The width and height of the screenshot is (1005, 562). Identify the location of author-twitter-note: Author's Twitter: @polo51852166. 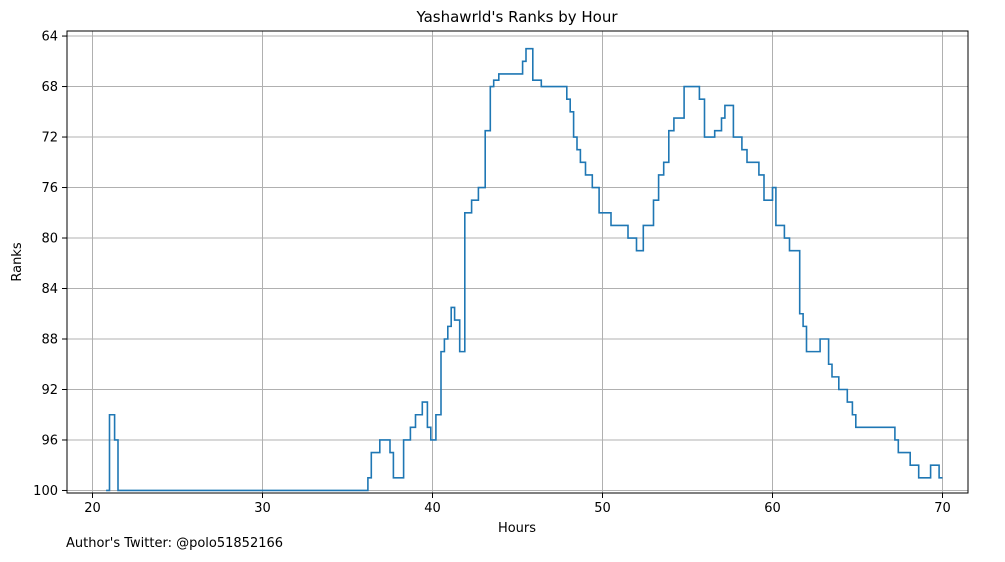
(175, 543).